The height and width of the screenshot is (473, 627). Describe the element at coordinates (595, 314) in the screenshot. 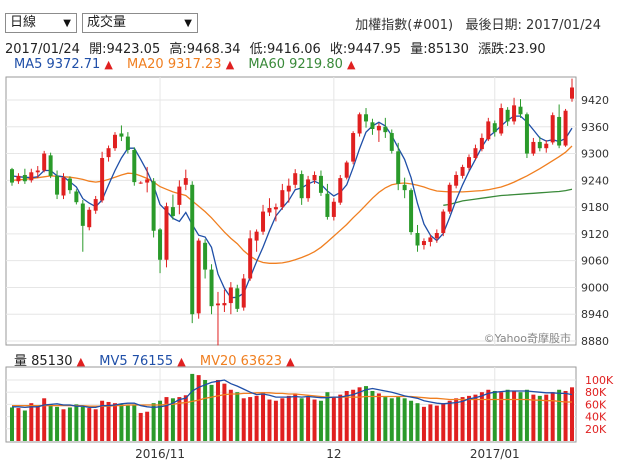

I see `price-tick-label: 8940` at that location.